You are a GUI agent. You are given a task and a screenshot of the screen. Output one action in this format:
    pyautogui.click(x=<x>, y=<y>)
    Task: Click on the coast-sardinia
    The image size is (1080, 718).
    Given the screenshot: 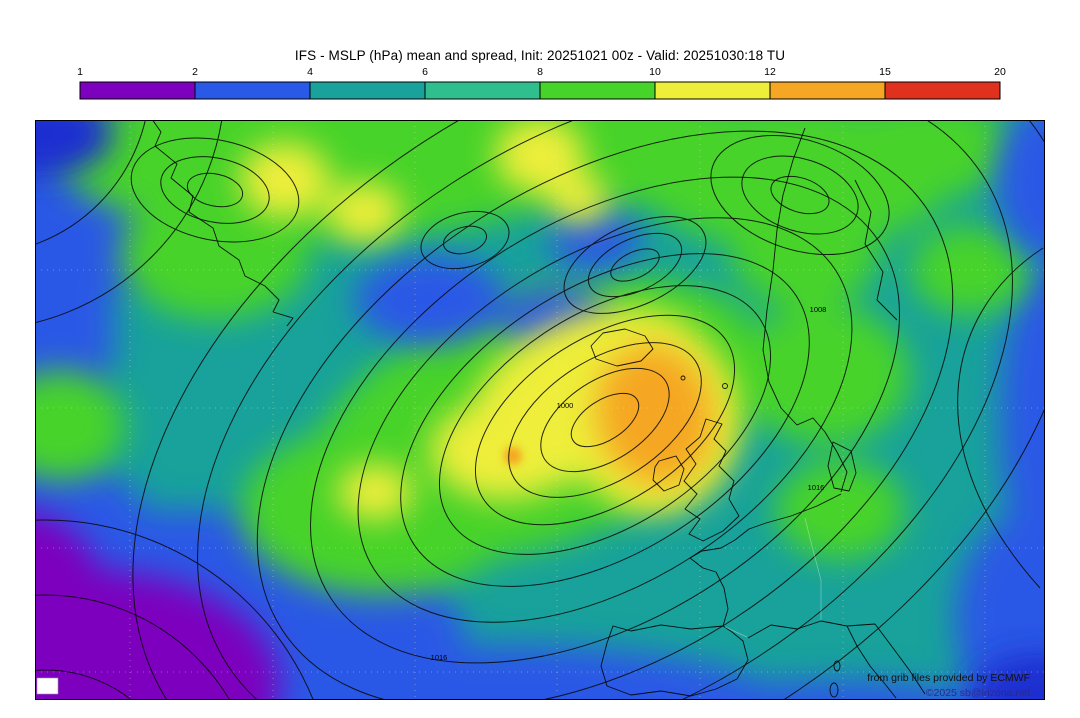 What is the action you would take?
    pyautogui.click(x=834, y=690)
    